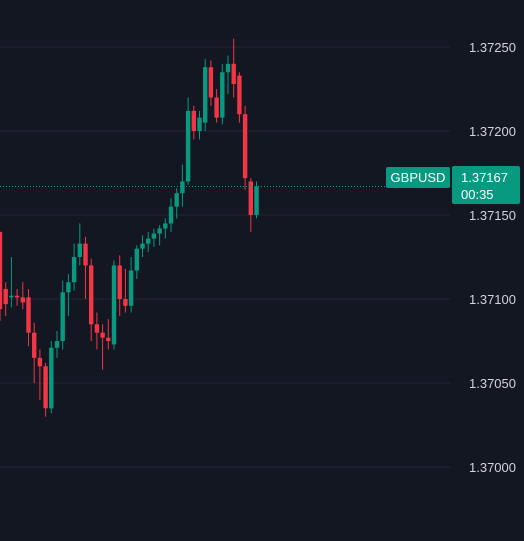  I want to click on last-price-tag-background, so click(486, 185).